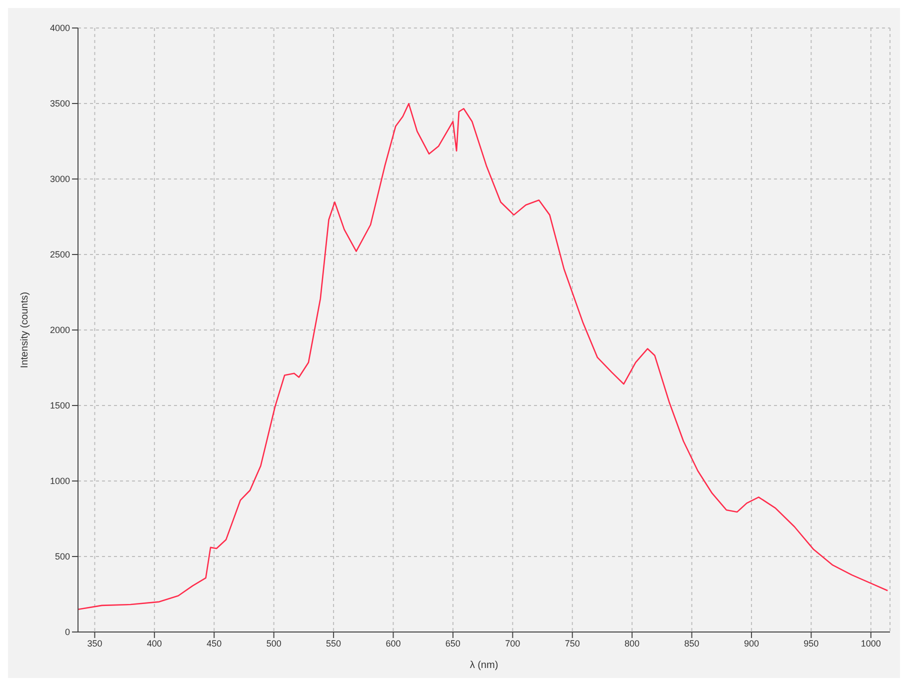 This screenshot has height=689, width=908. What do you see at coordinates (484, 665) in the screenshot?
I see `x-axis-title: λ (nm)` at bounding box center [484, 665].